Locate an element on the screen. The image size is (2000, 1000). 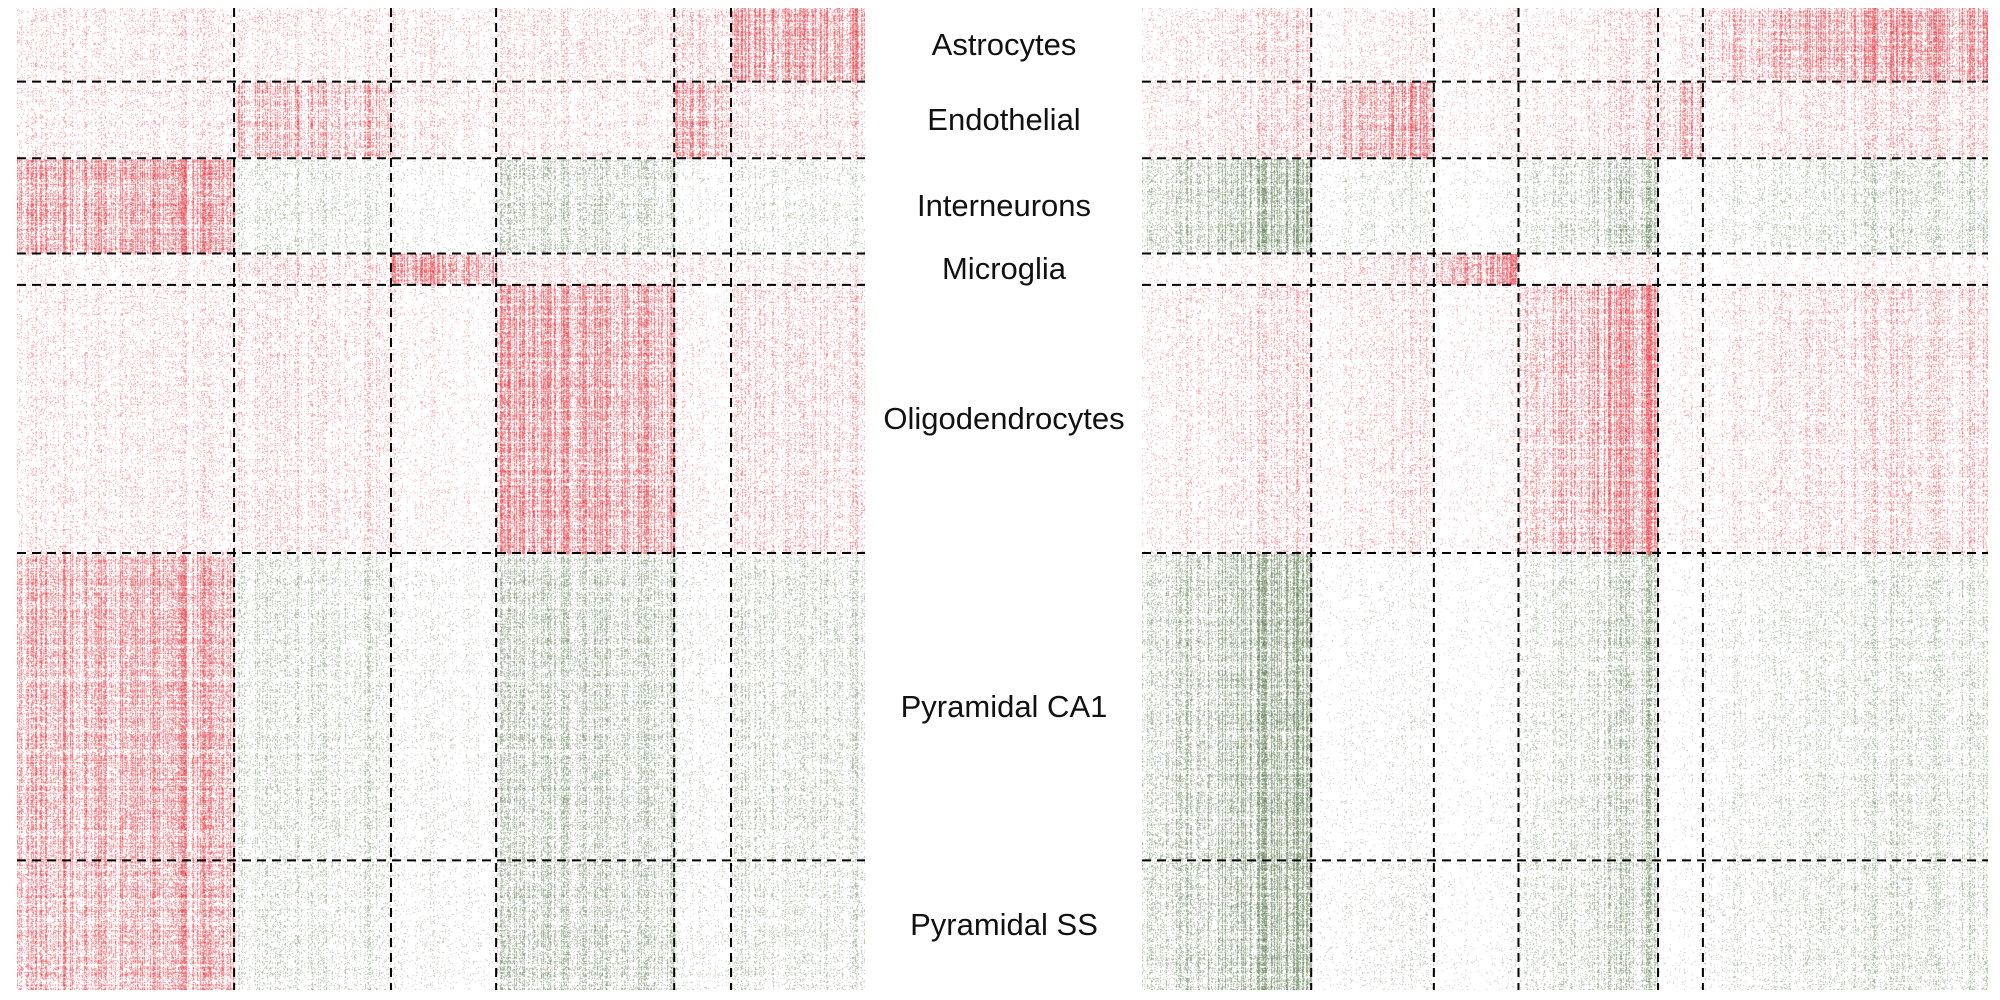
cluster-label-endothelial: Endothelial is located at coordinates (1004, 119).